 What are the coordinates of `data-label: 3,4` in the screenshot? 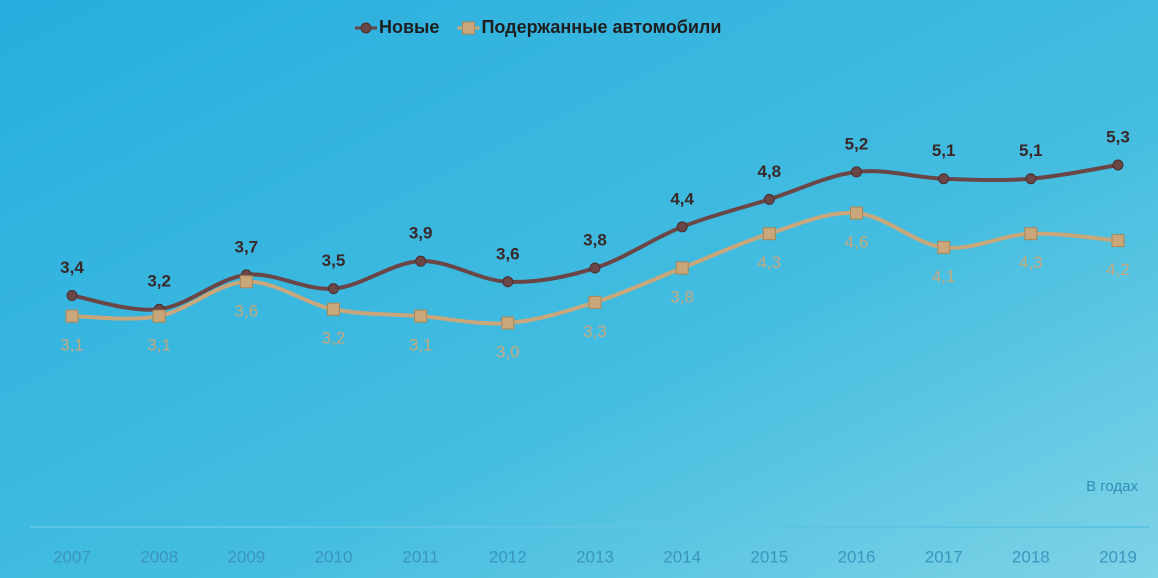 It's located at (72, 267).